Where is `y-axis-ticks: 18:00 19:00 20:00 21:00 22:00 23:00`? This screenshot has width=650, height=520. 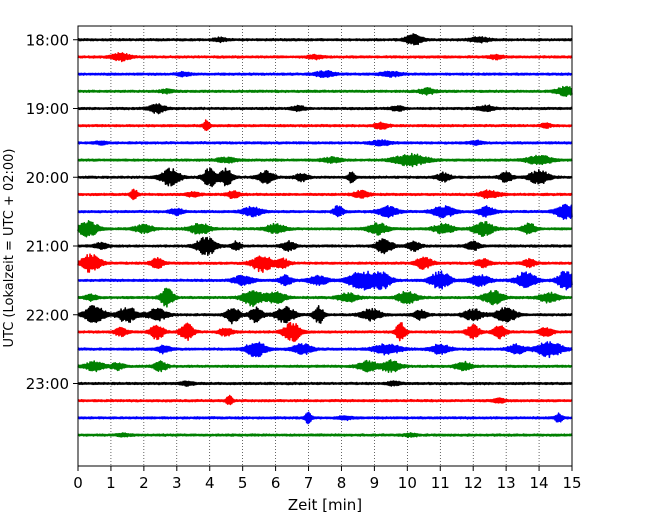
y-axis-ticks: 18:00 19:00 20:00 21:00 22:00 23:00 is located at coordinates (52, 212).